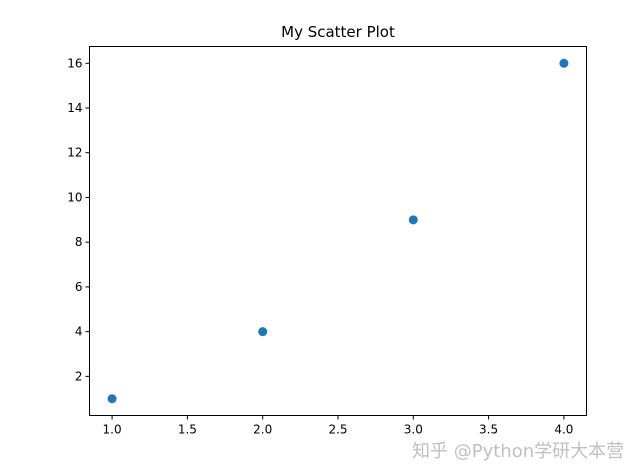  Describe the element at coordinates (74, 153) in the screenshot. I see `y-tick-label: 12` at that location.